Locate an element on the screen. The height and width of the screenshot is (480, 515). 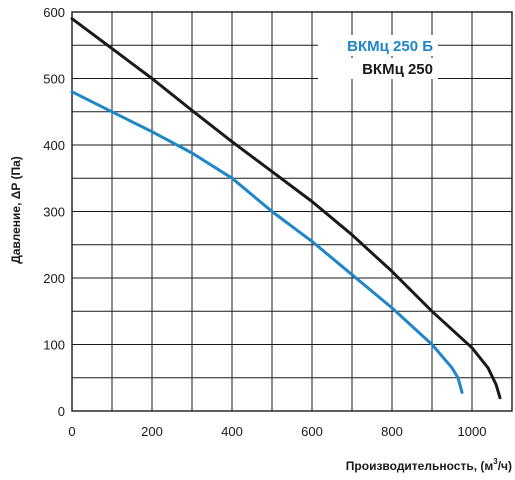
legend-entry-1: ВКМц 250 Б is located at coordinates (390, 46).